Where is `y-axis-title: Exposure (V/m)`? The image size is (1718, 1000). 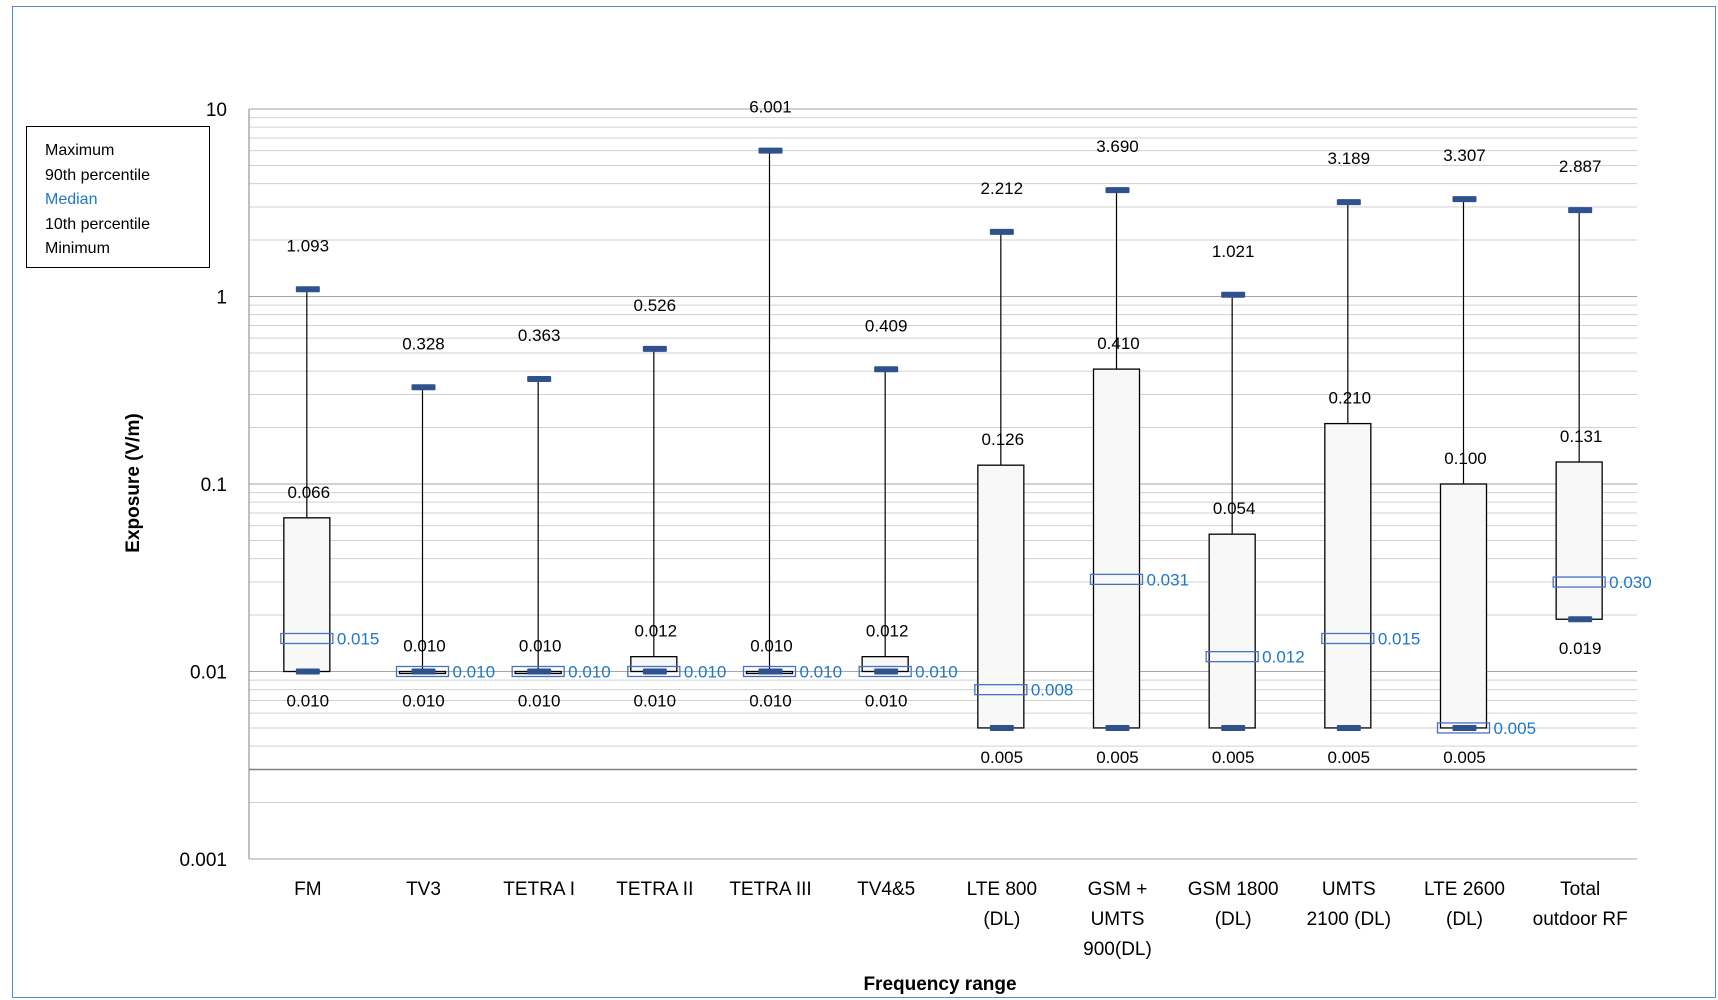 y-axis-title: Exposure (V/m) is located at coordinates (133, 482).